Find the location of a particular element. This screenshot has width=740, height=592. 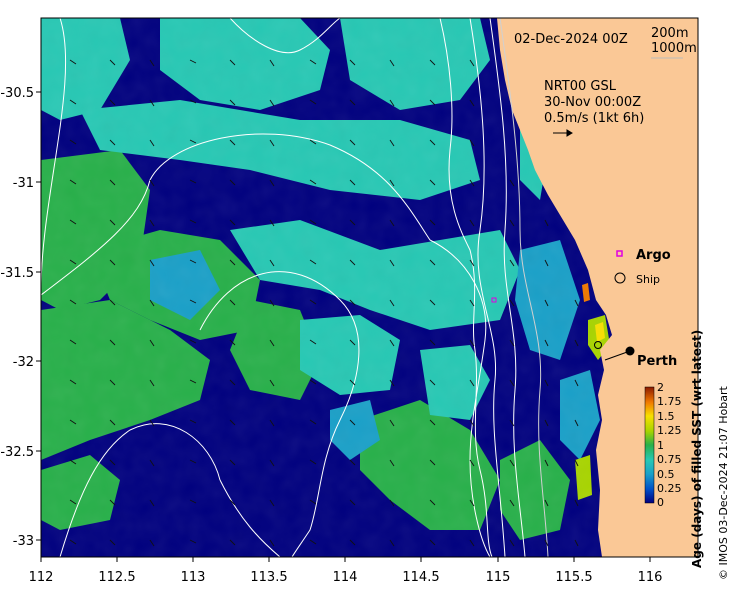

x-tick-115-5: 115.5 is located at coordinates (573, 577).